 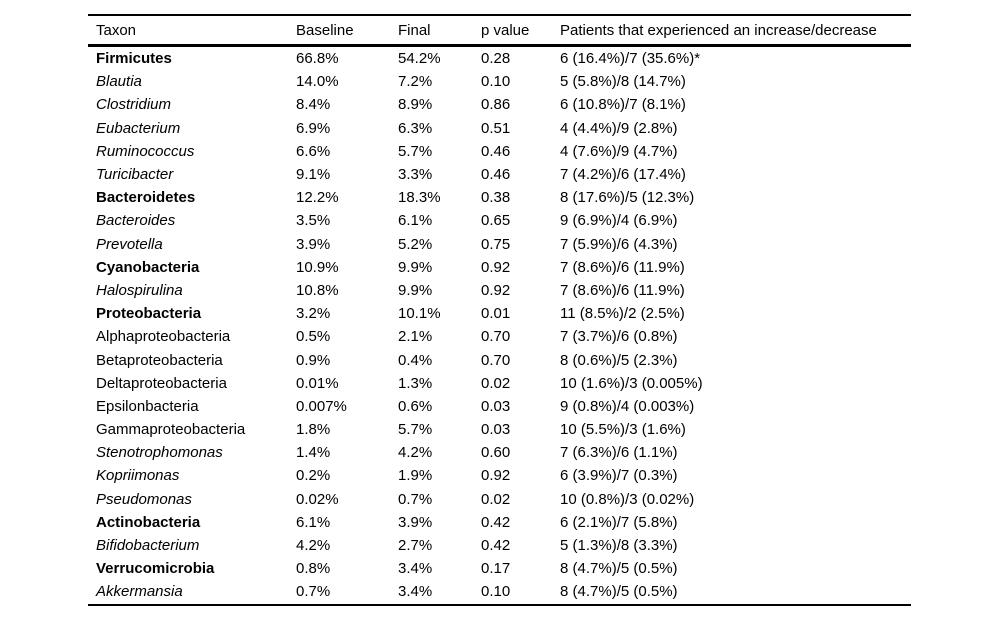 I want to click on patients-cell: 10 (1.6%)/3 (0.005%), so click(x=631, y=383).